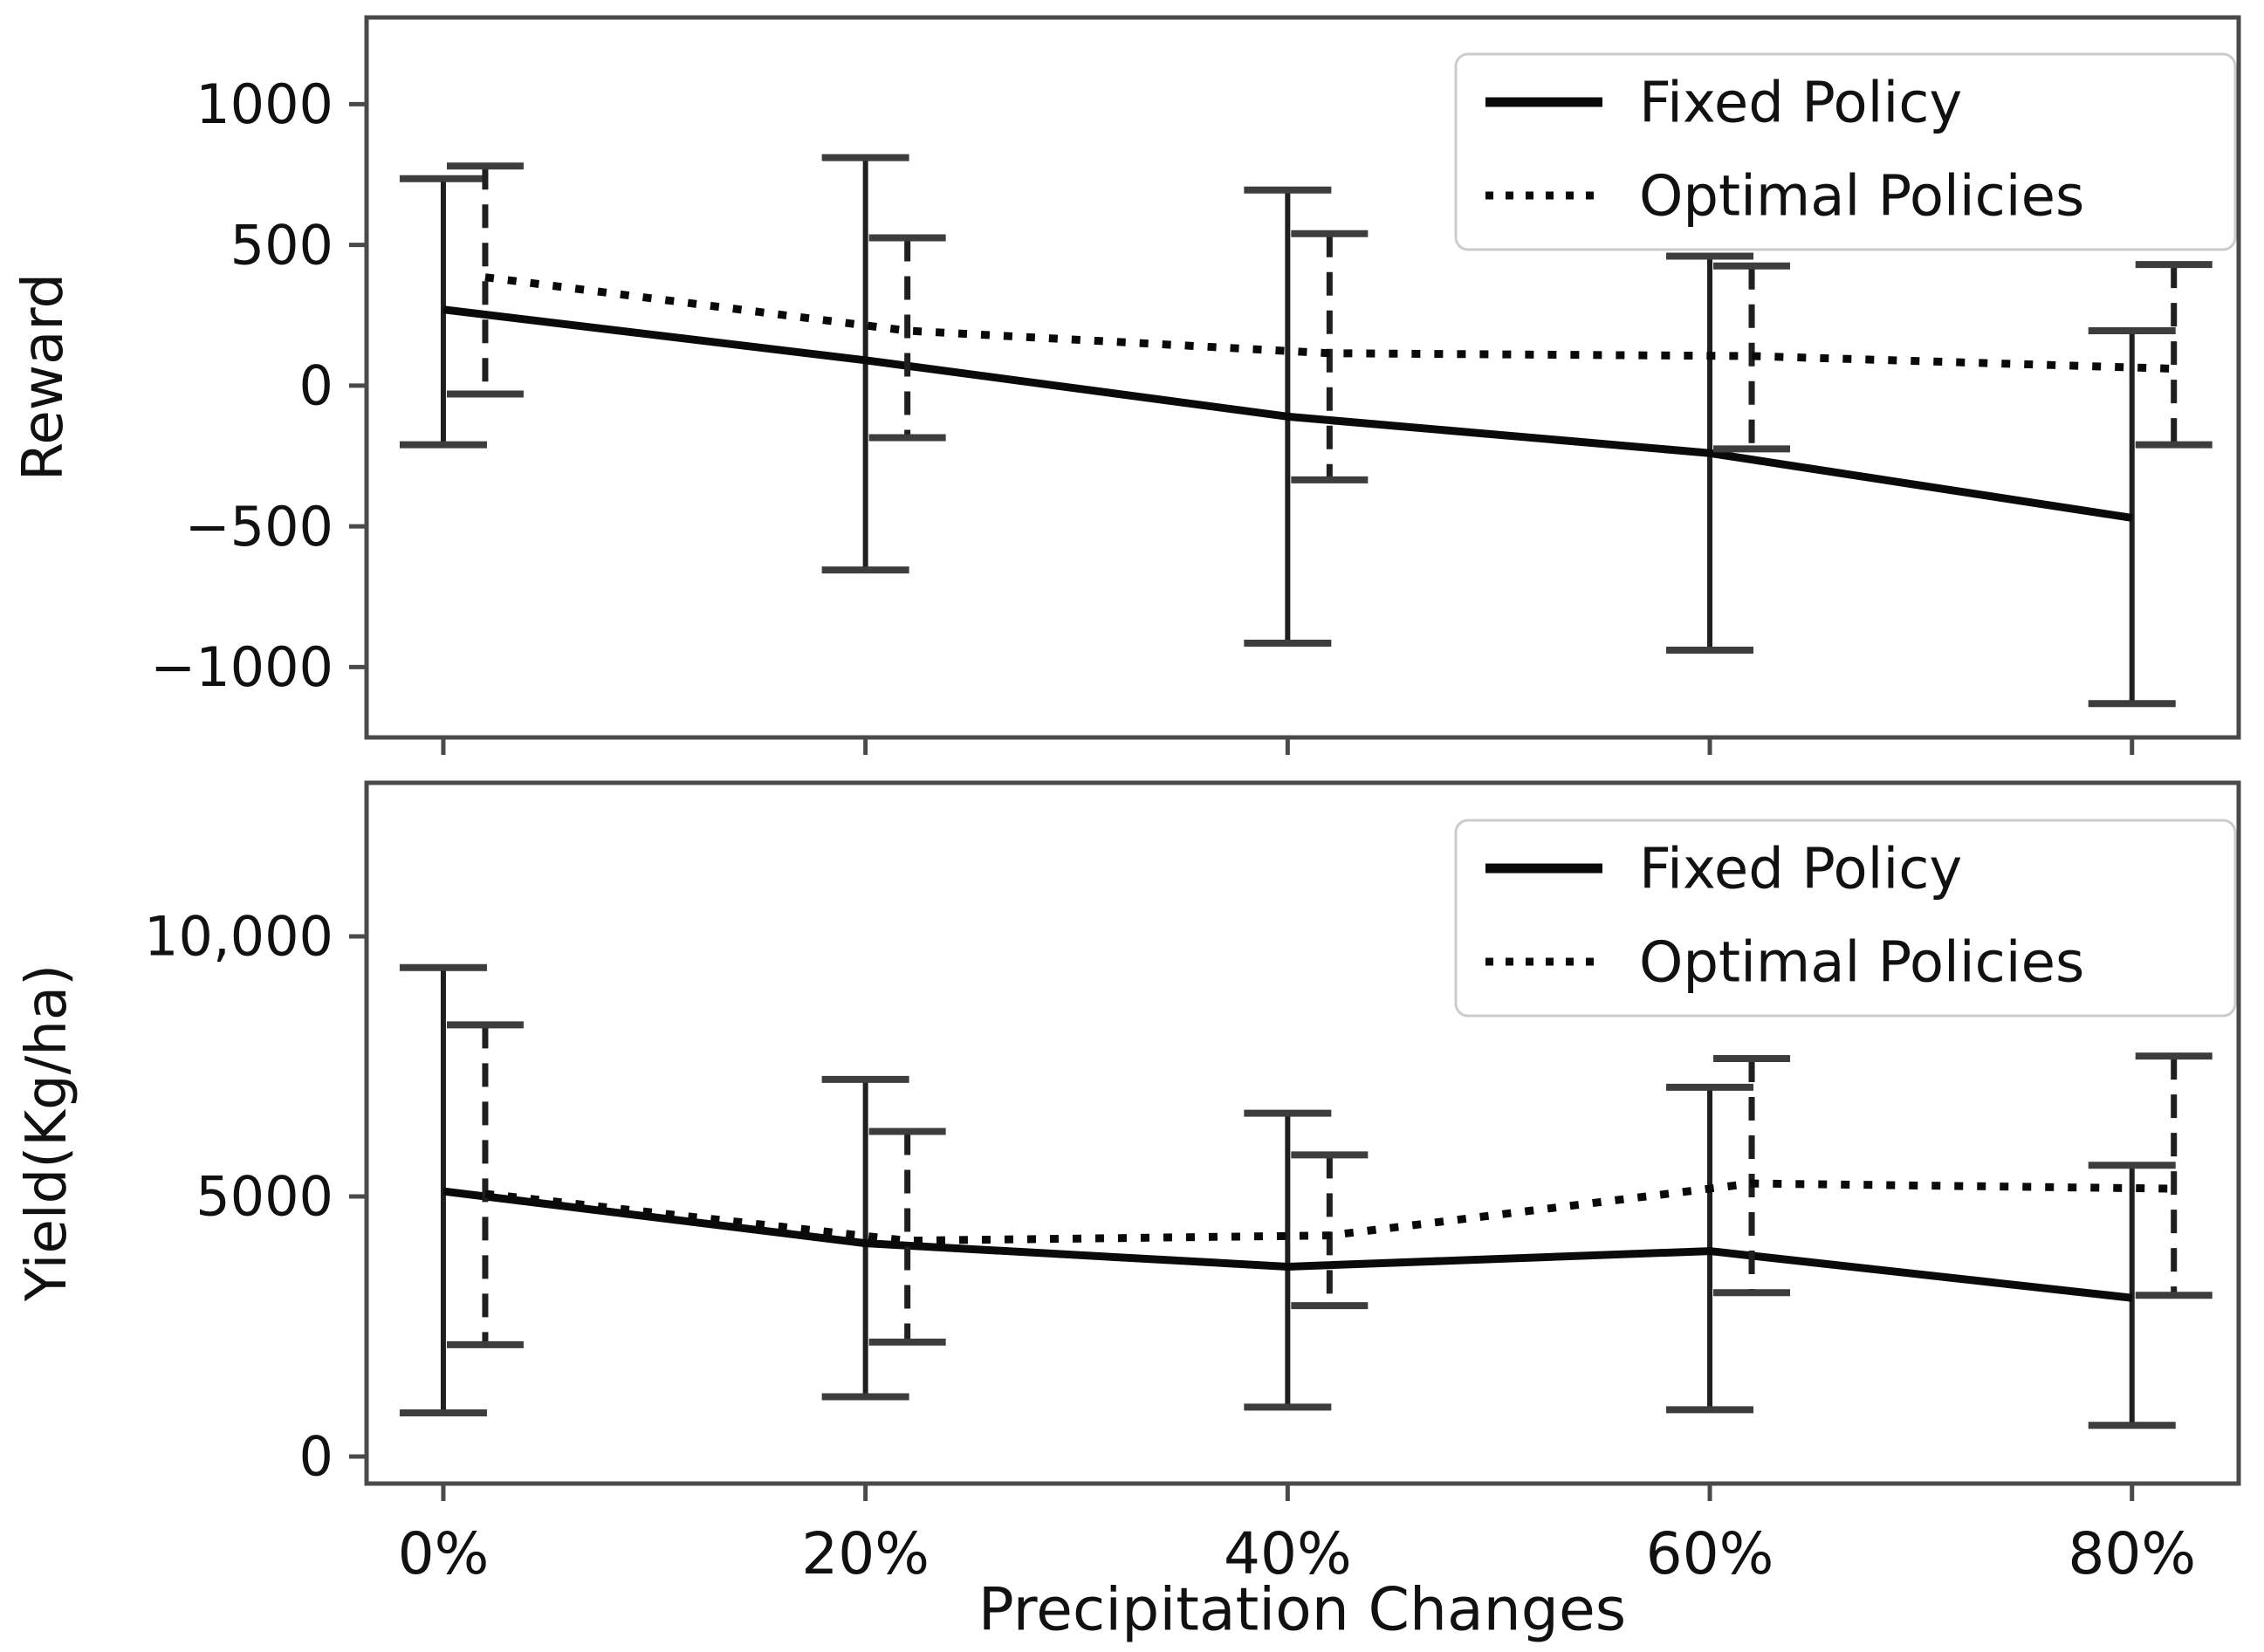 This screenshot has width=2264, height=1652. Describe the element at coordinates (444, 1553) in the screenshot. I see `x-tick-label: 0%` at that location.